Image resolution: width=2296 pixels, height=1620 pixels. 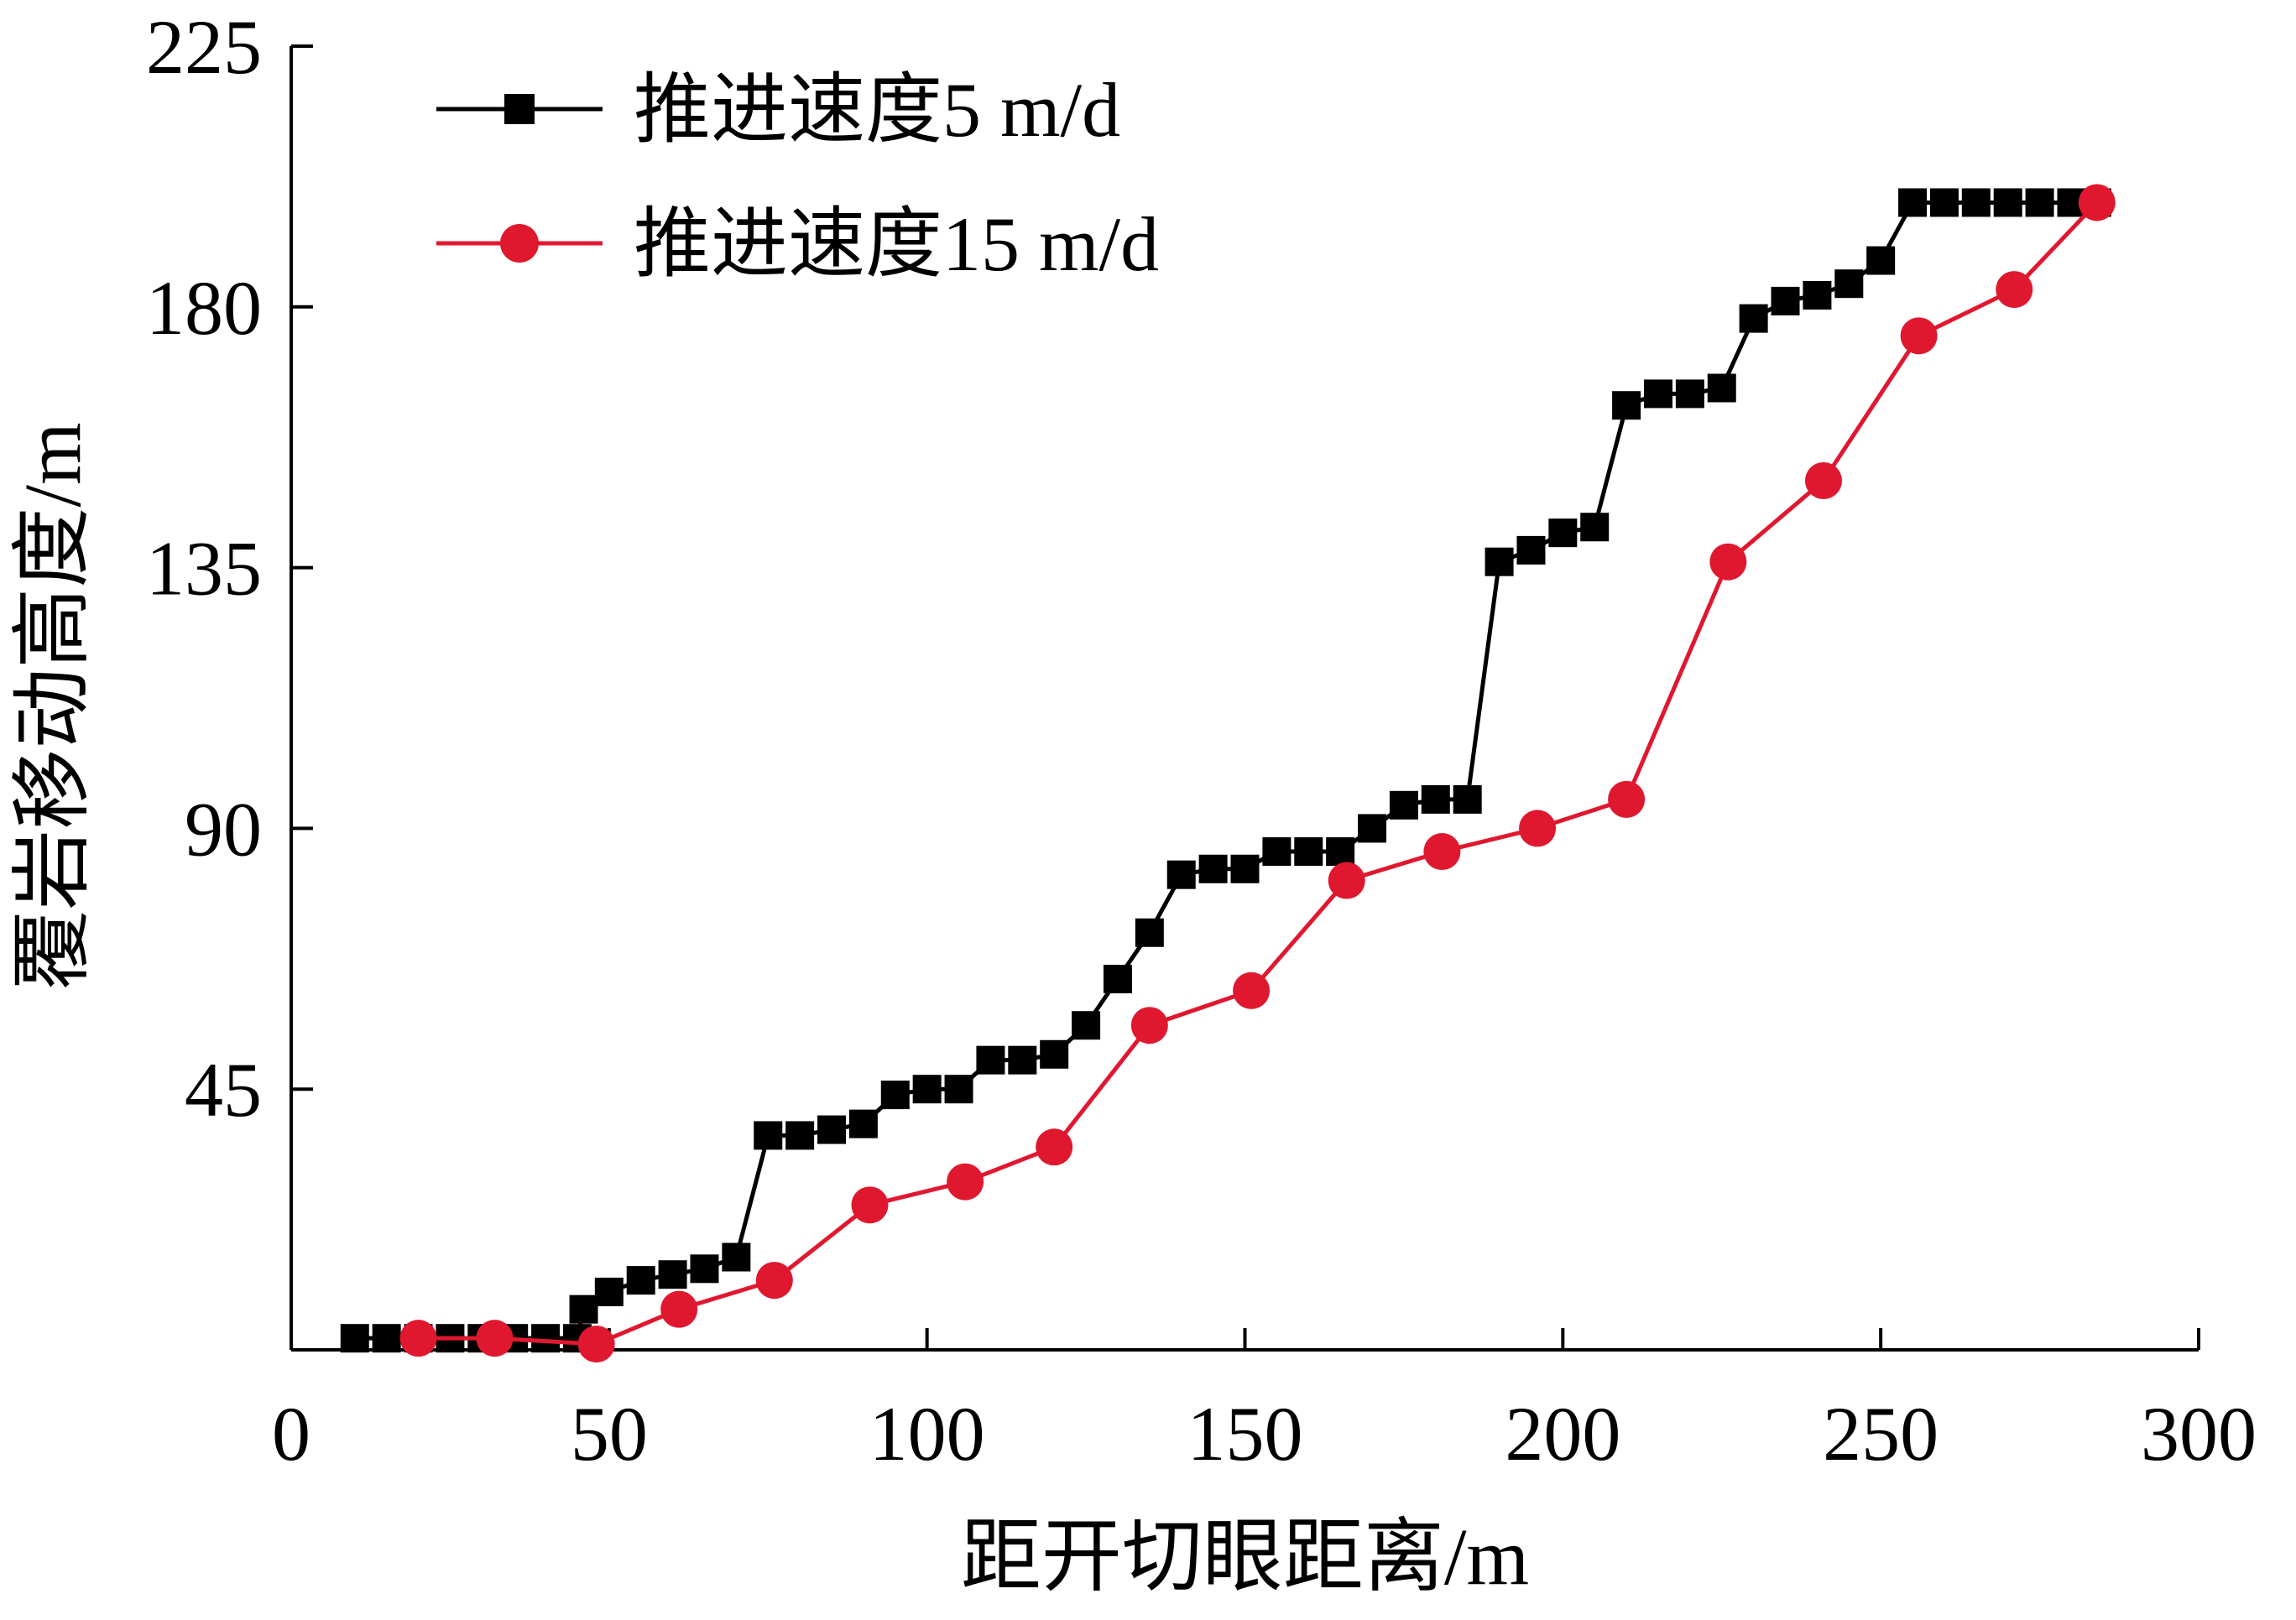 I want to click on legend-label: 推进速度15 m/d, so click(x=896, y=244).